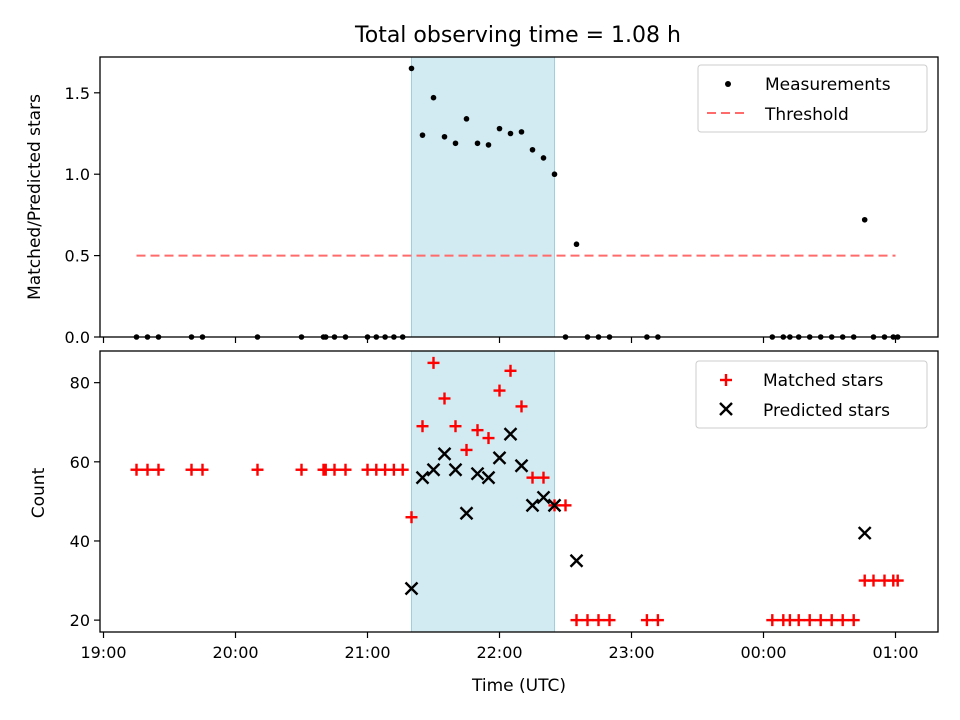  What do you see at coordinates (499, 652) in the screenshot?
I see `x-tick-label: 22:00` at bounding box center [499, 652].